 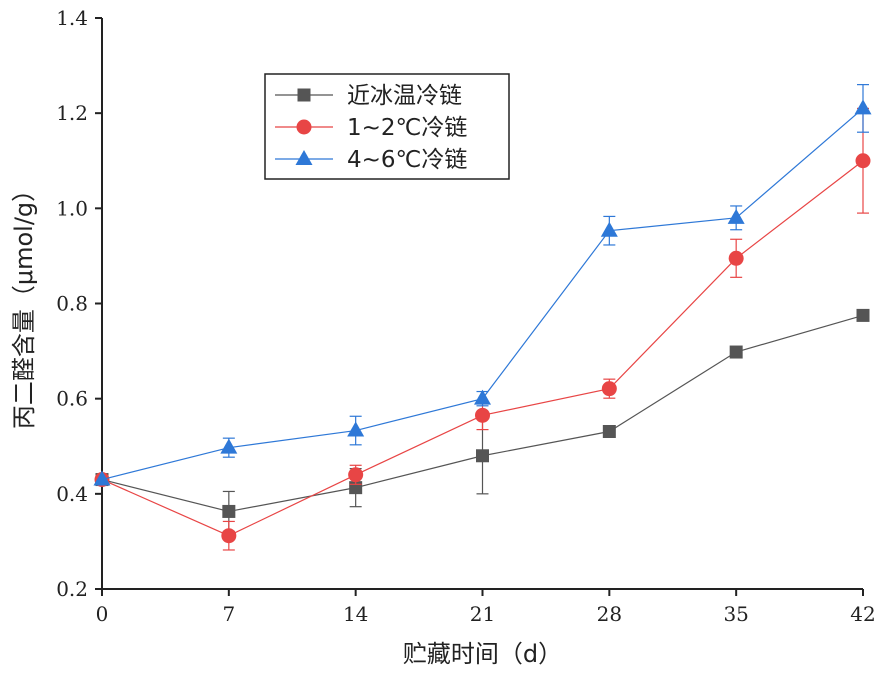 What do you see at coordinates (72, 113) in the screenshot?
I see `y-tick-label: 1.2` at bounding box center [72, 113].